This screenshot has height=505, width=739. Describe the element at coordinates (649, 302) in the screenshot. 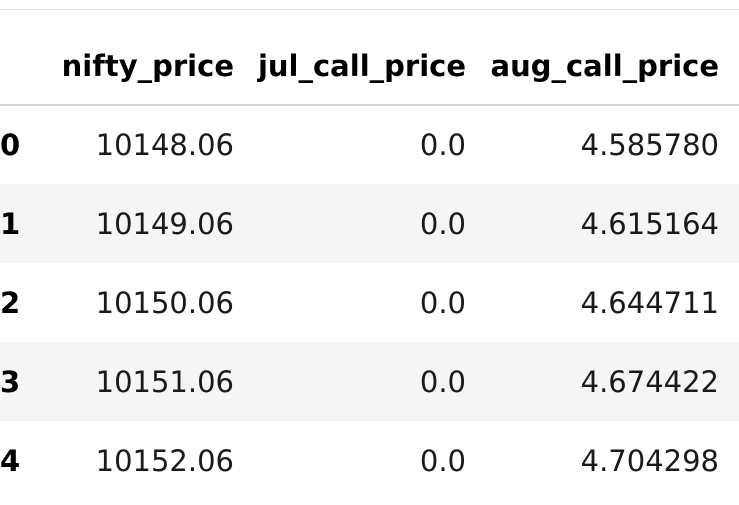

I see `cell-aug-call-price: 4.644711` at that location.